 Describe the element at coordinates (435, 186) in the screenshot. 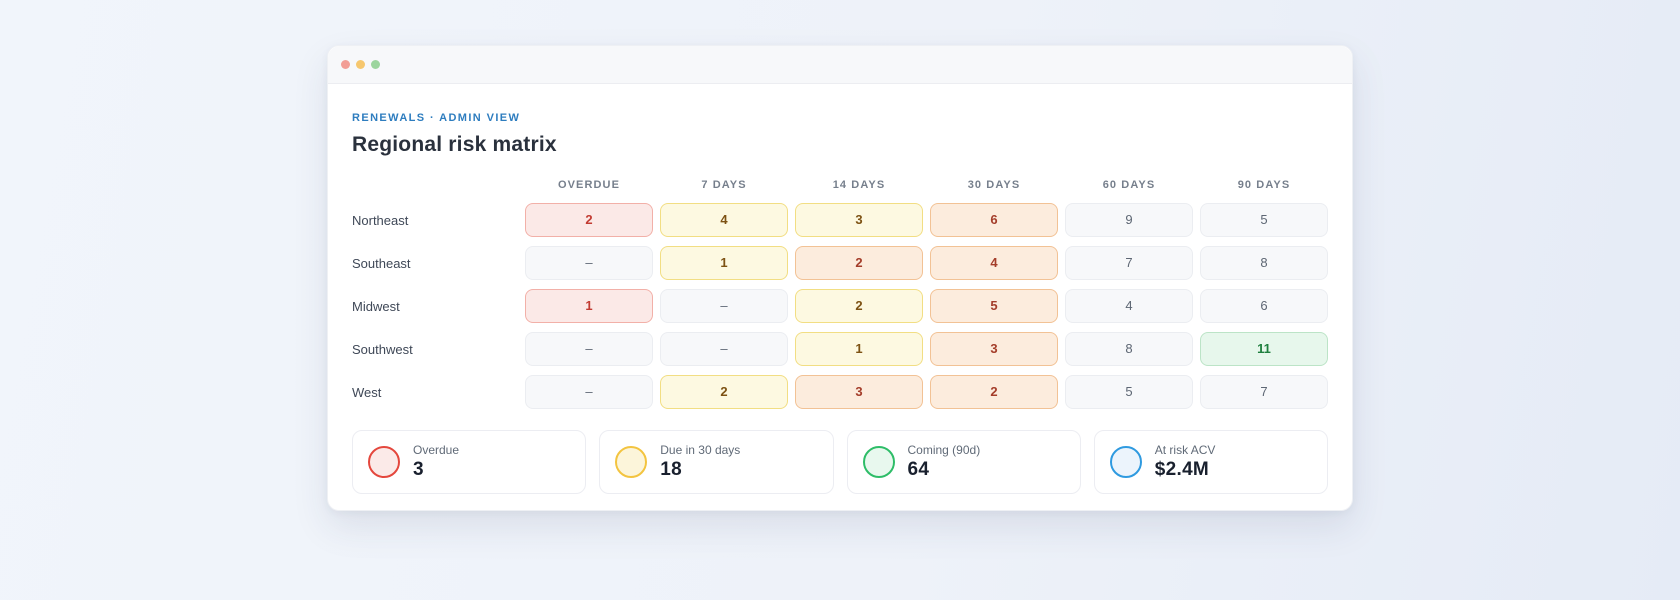

I see `matrix-corner` at that location.